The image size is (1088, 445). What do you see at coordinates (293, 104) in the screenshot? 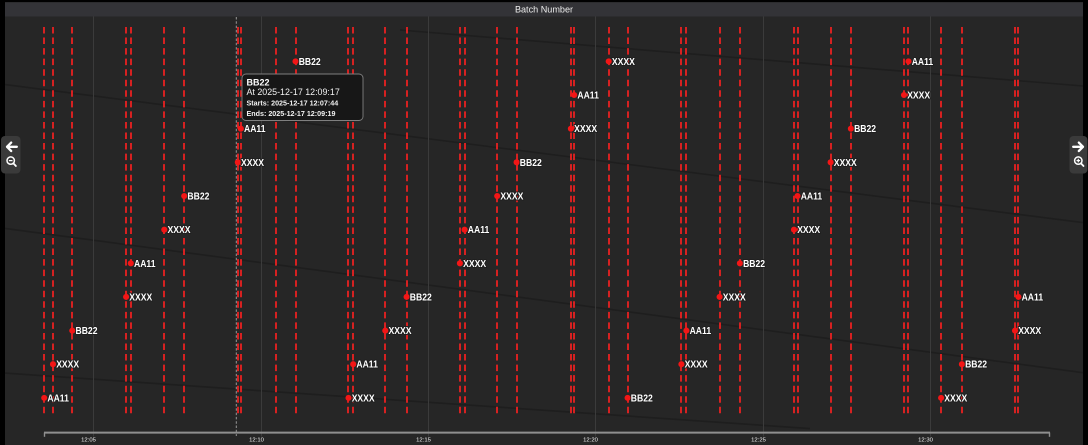
I see `svg-text: Starts: 2025-12-17 12:07:44` at bounding box center [293, 104].